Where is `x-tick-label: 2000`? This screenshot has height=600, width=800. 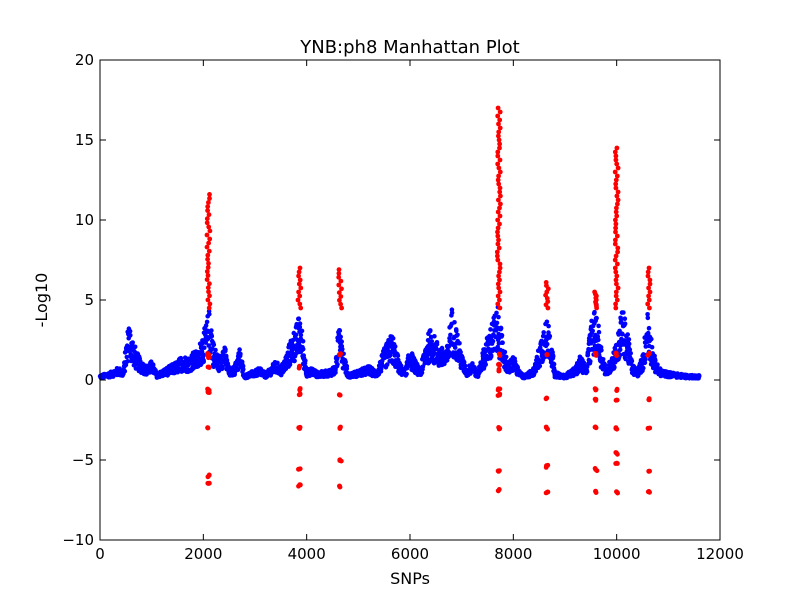
x-tick-label: 2000 is located at coordinates (203, 554).